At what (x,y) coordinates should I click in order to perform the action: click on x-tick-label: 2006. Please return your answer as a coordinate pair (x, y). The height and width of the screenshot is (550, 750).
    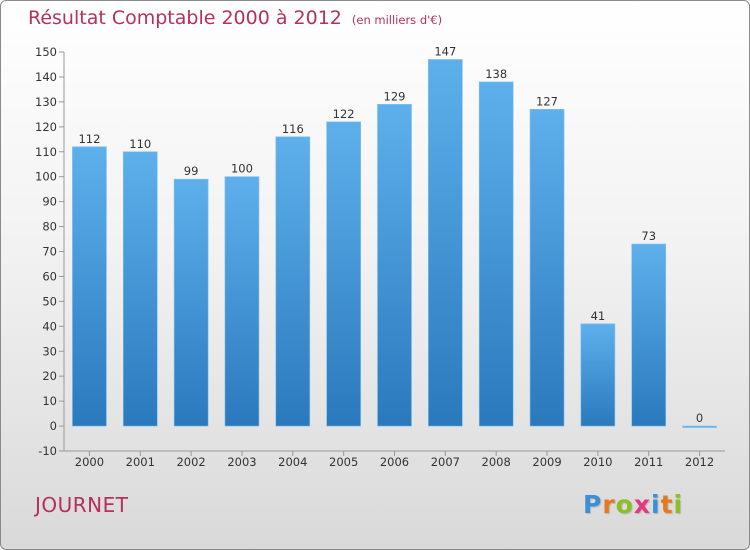
    Looking at the image, I should click on (394, 462).